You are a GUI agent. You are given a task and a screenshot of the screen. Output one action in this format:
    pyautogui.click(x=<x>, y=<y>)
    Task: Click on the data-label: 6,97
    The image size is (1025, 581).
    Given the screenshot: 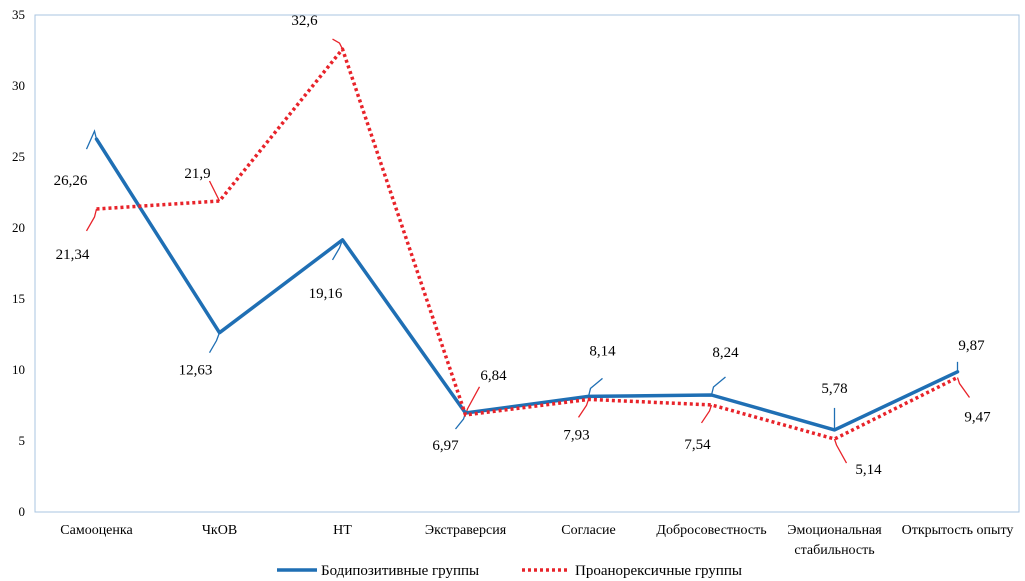 What is the action you would take?
    pyautogui.click(x=445, y=446)
    